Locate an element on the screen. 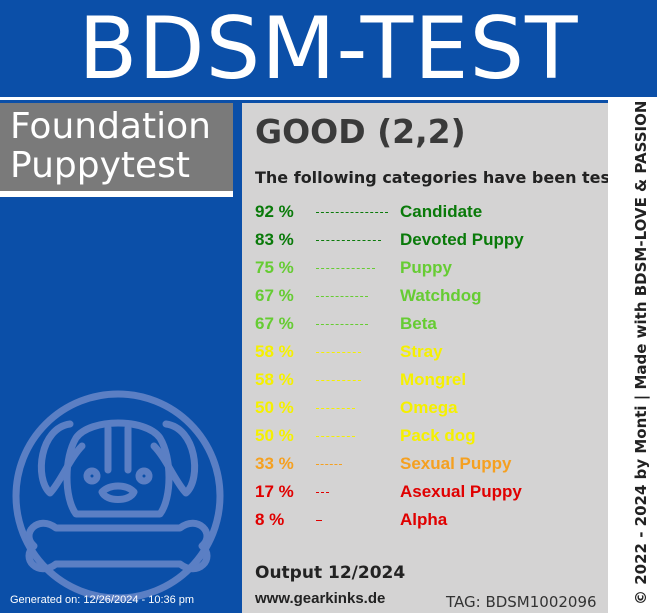 This screenshot has height=613, width=657. site-title: BDSM-TEST is located at coordinates (328, 49).